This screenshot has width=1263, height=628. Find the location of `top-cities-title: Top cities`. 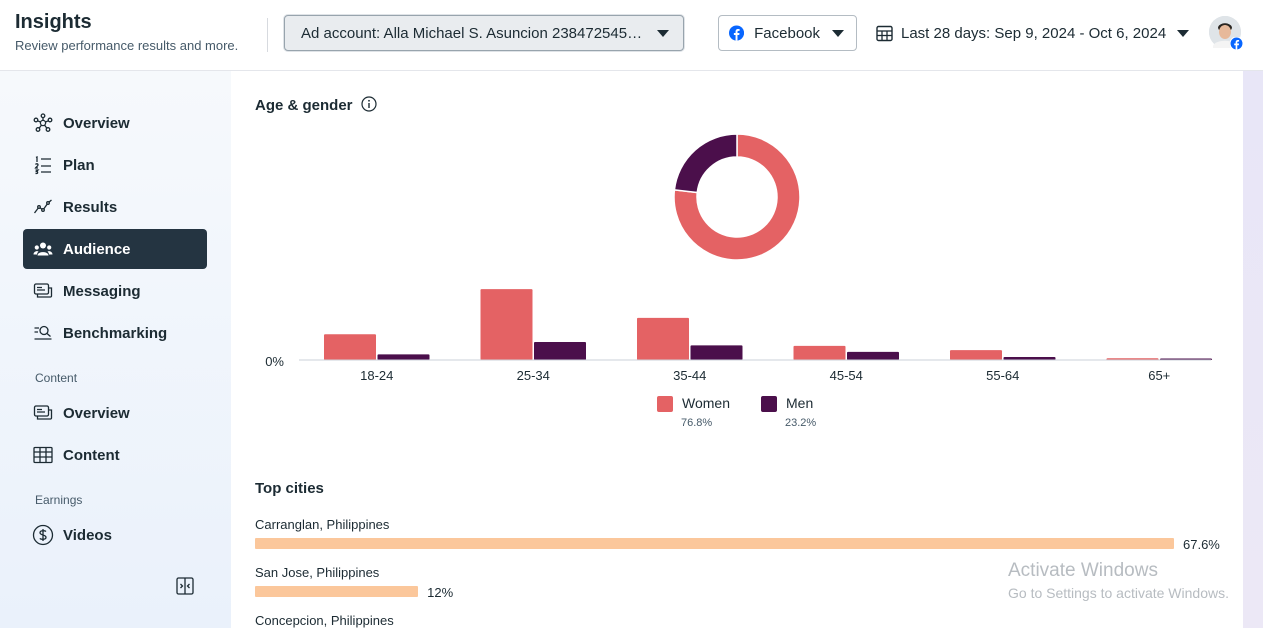

top-cities-title: Top cities is located at coordinates (289, 488).